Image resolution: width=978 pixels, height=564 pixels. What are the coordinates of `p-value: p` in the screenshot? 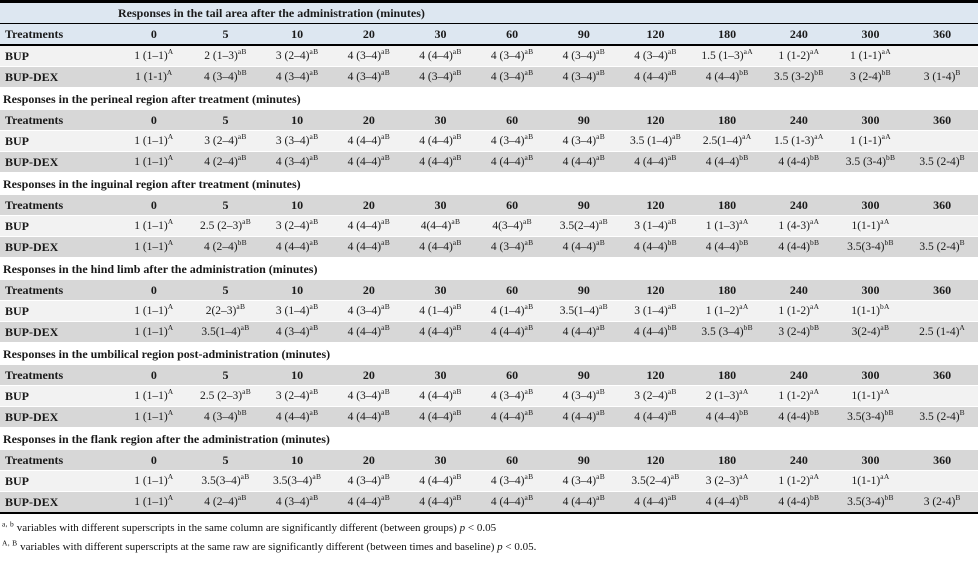 It's located at (500, 547).